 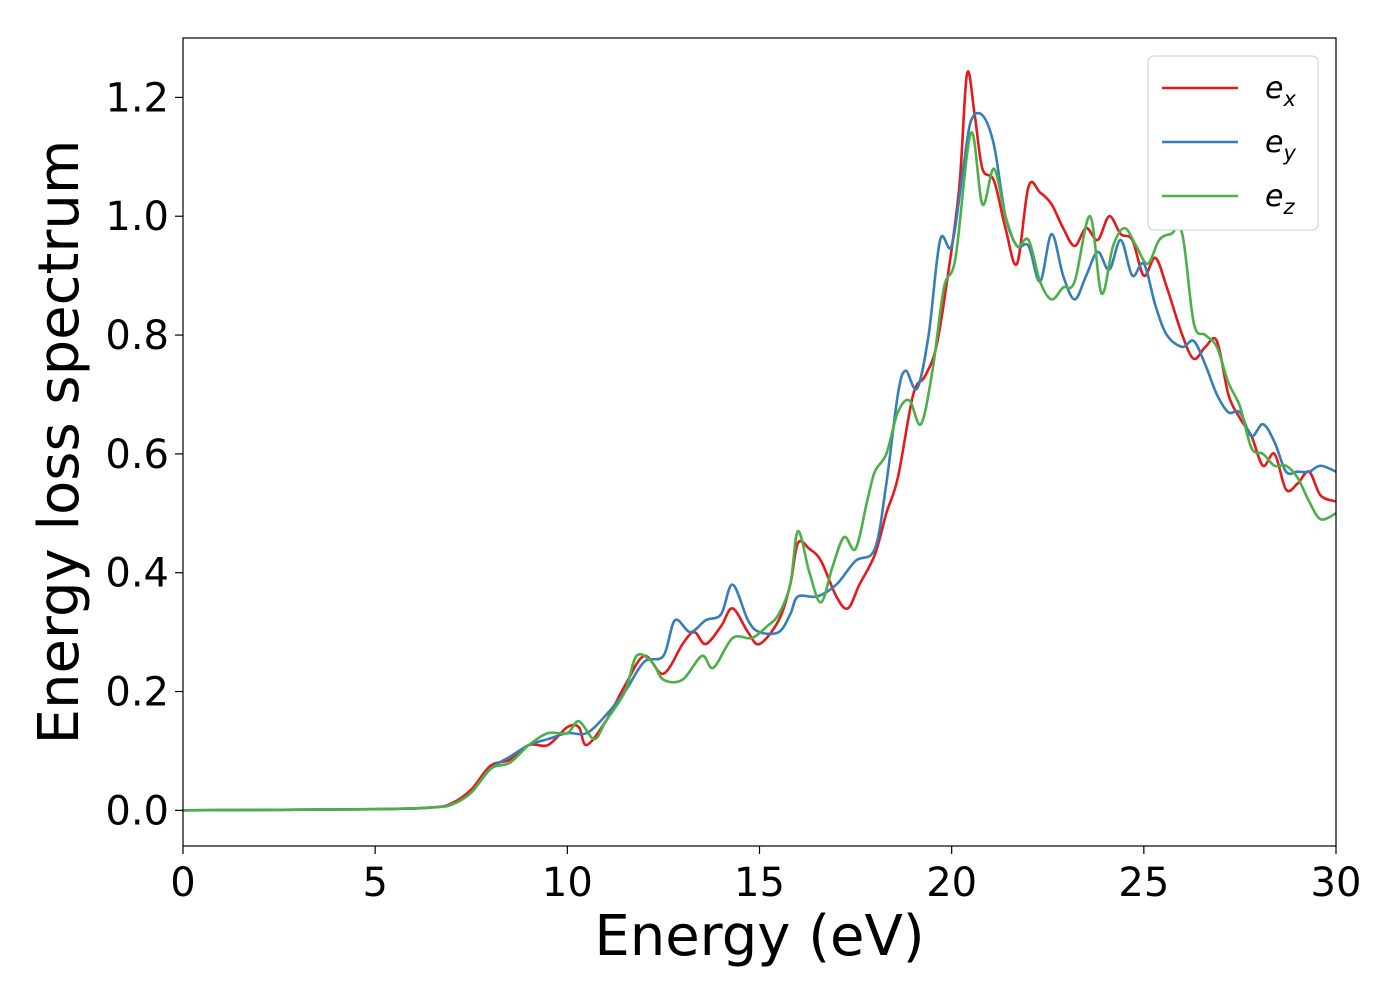 What do you see at coordinates (1288, 207) in the screenshot?
I see `legend-label-subscript: z` at bounding box center [1288, 207].